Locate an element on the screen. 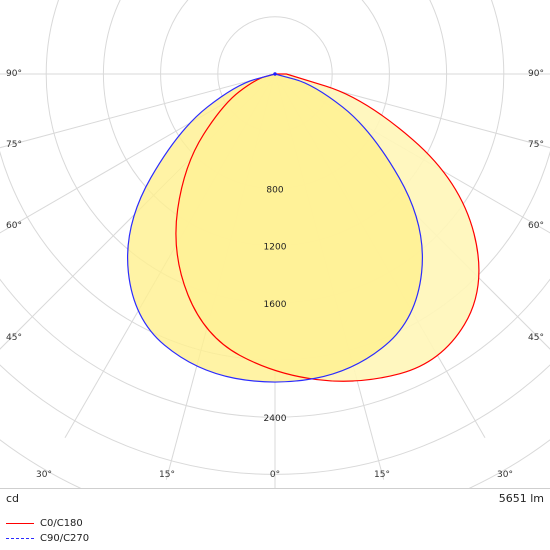 Image resolution: width=550 pixels, height=550 pixels. angle-label-right-1: 75° is located at coordinates (536, 145).